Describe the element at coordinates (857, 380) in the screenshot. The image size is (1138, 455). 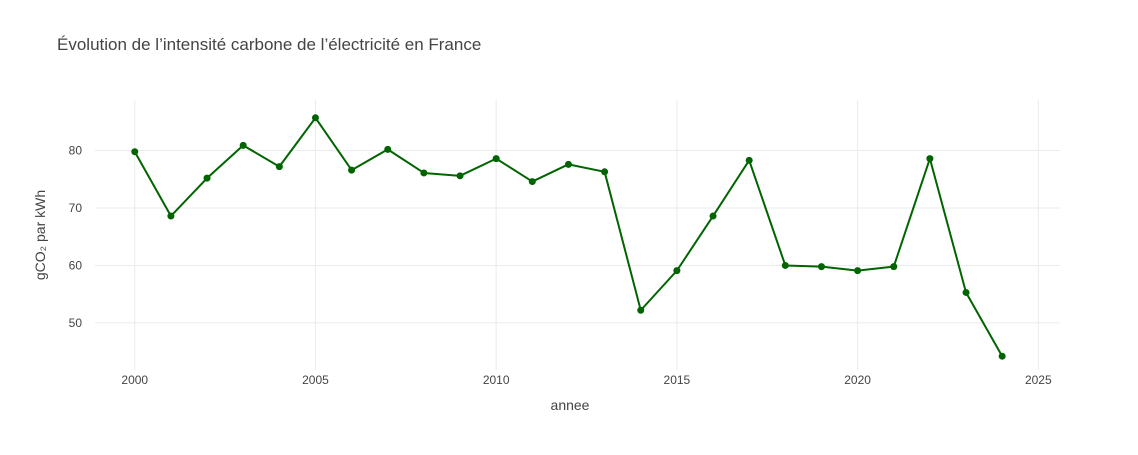
I see `x-tick-label: 2020` at that location.